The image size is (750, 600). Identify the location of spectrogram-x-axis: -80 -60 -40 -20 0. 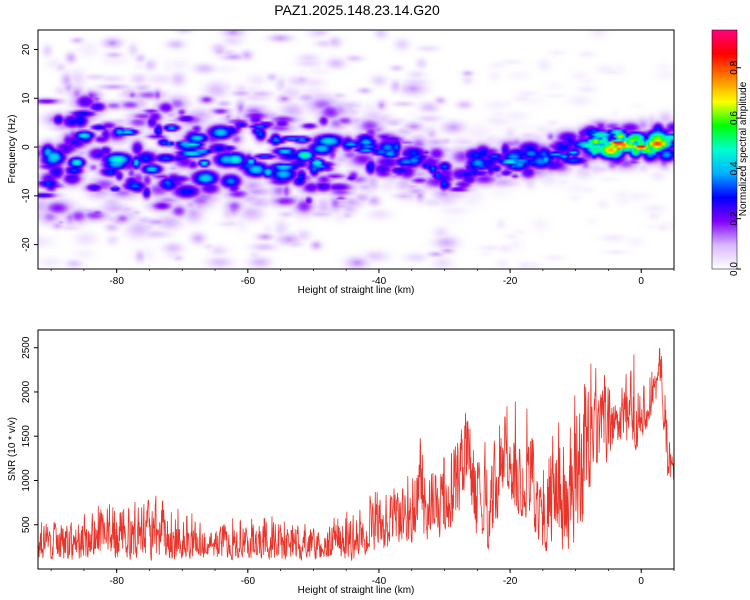
(362, 278).